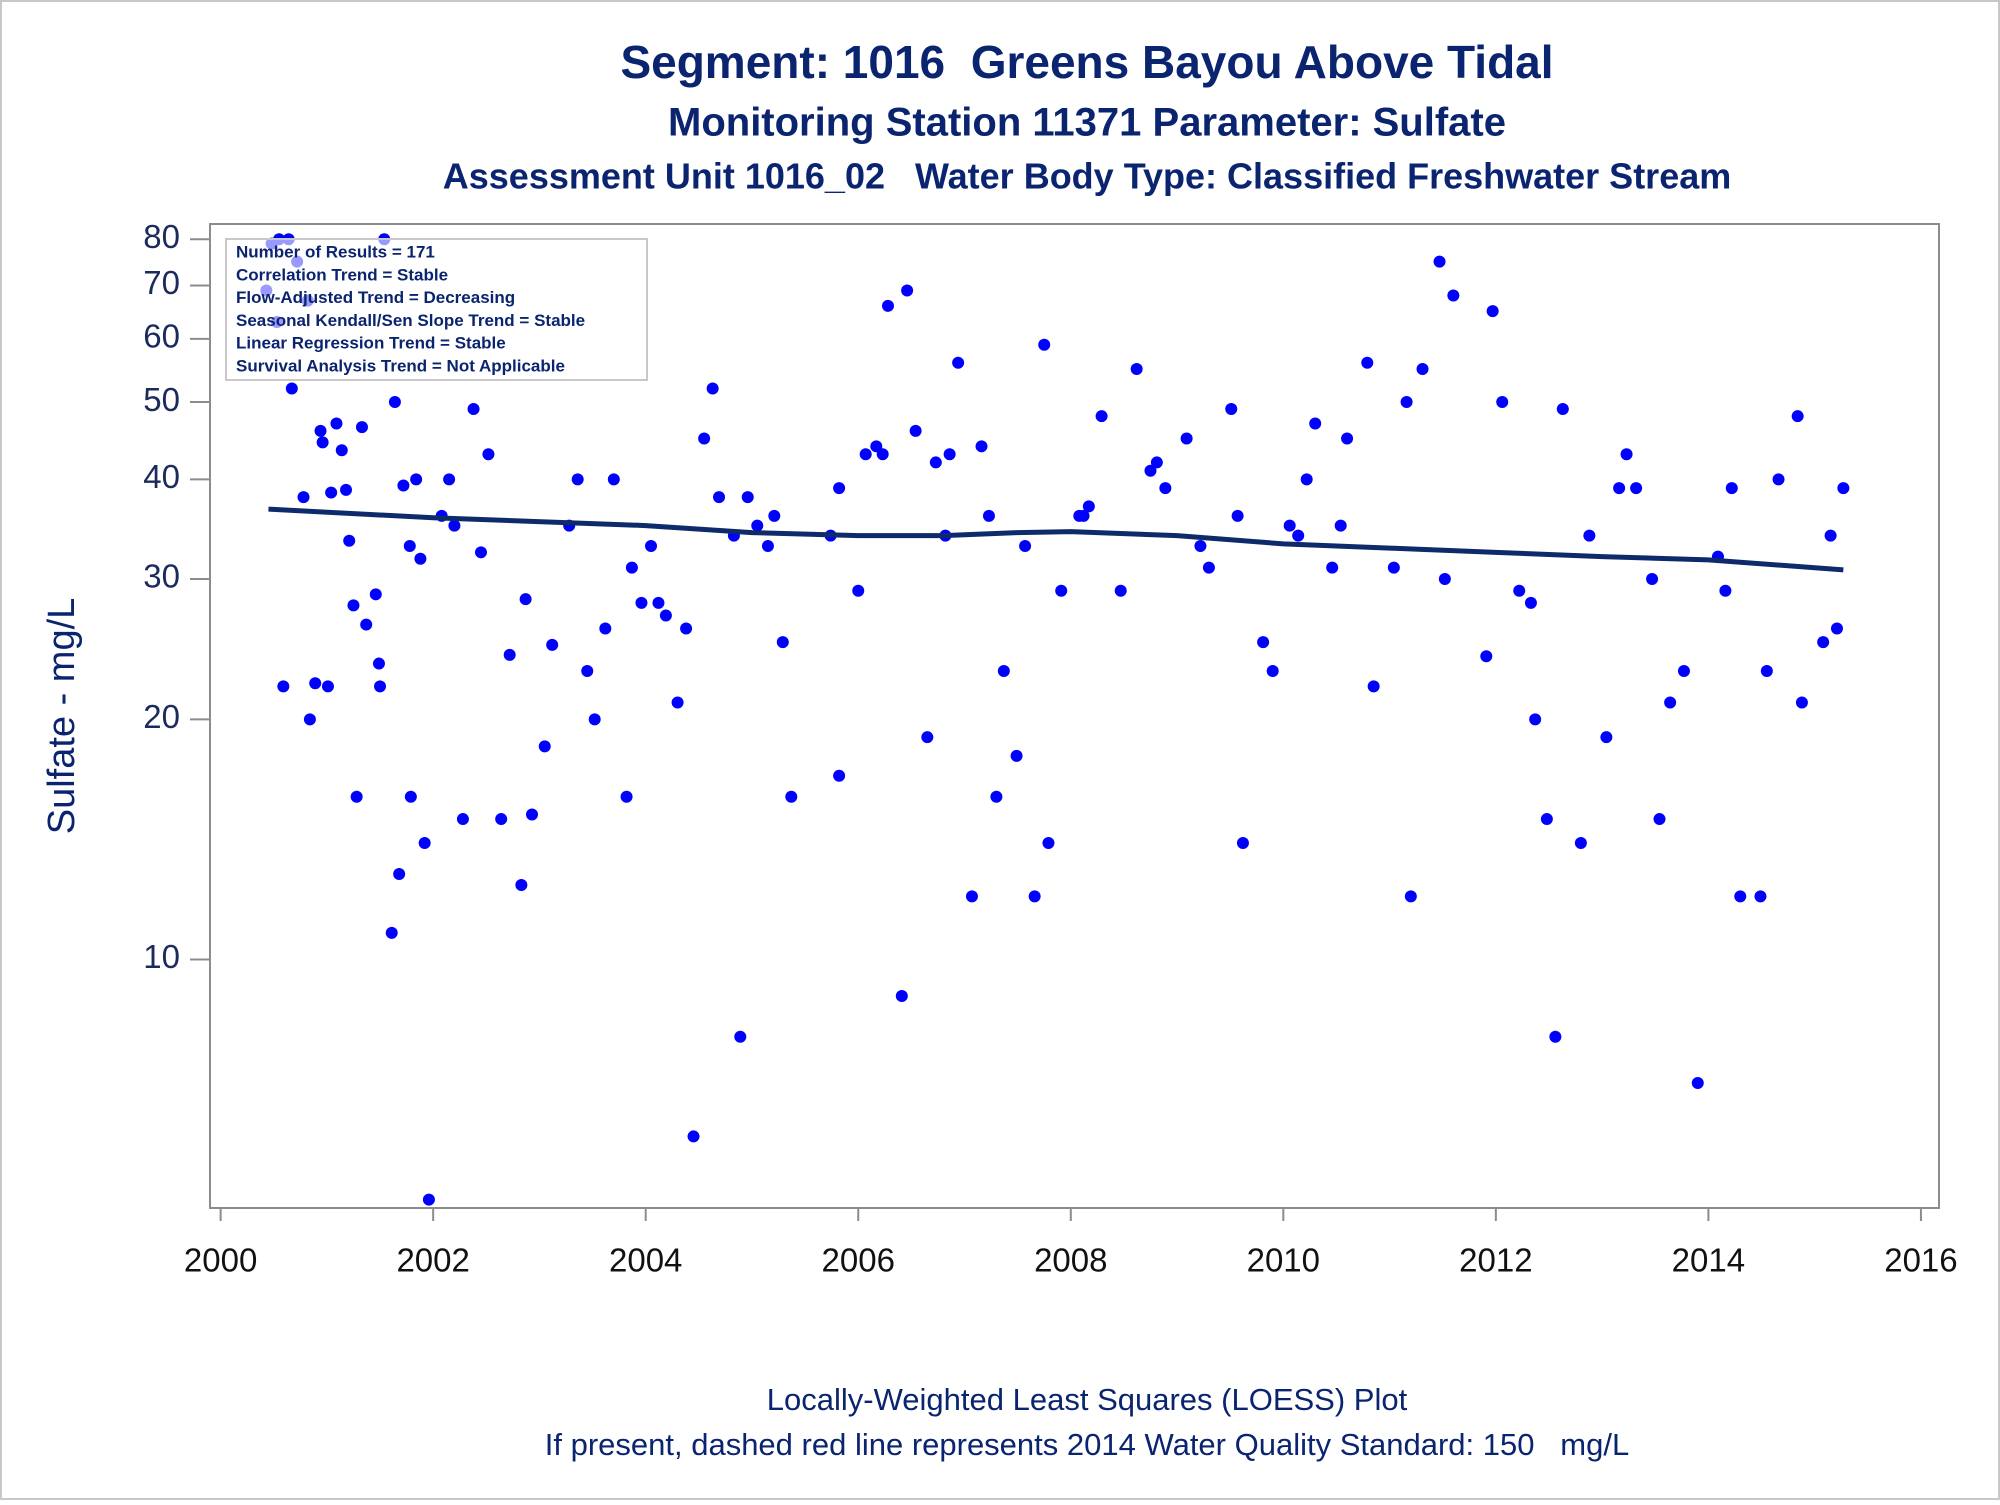  Describe the element at coordinates (335, 251) in the screenshot. I see `stats-line: Number of Results = 171` at that location.